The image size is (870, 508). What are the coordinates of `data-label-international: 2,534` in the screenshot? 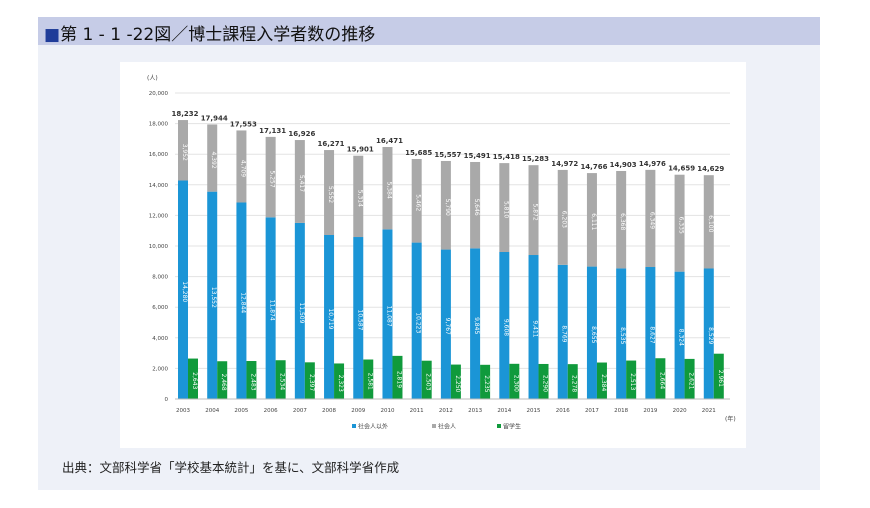 It's located at (282, 381).